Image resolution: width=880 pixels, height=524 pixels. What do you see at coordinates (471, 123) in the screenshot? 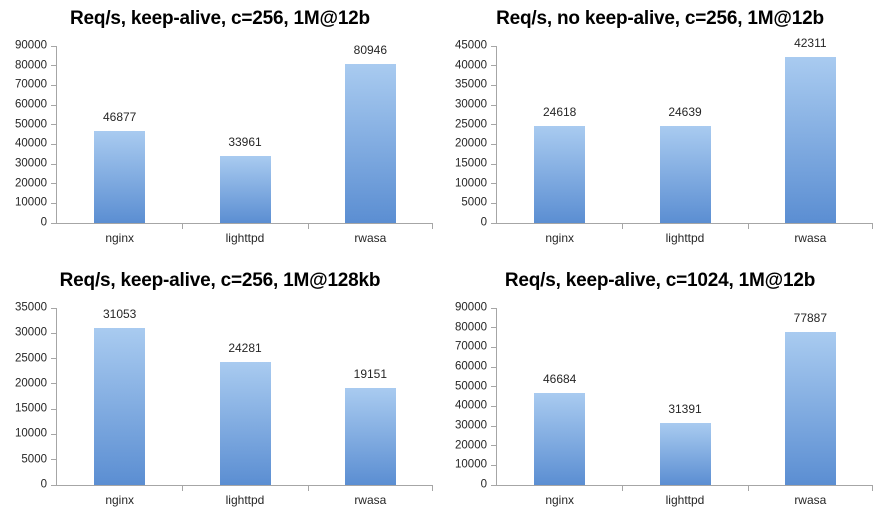
I see `y-axis-tick-label: 25000` at bounding box center [471, 123].